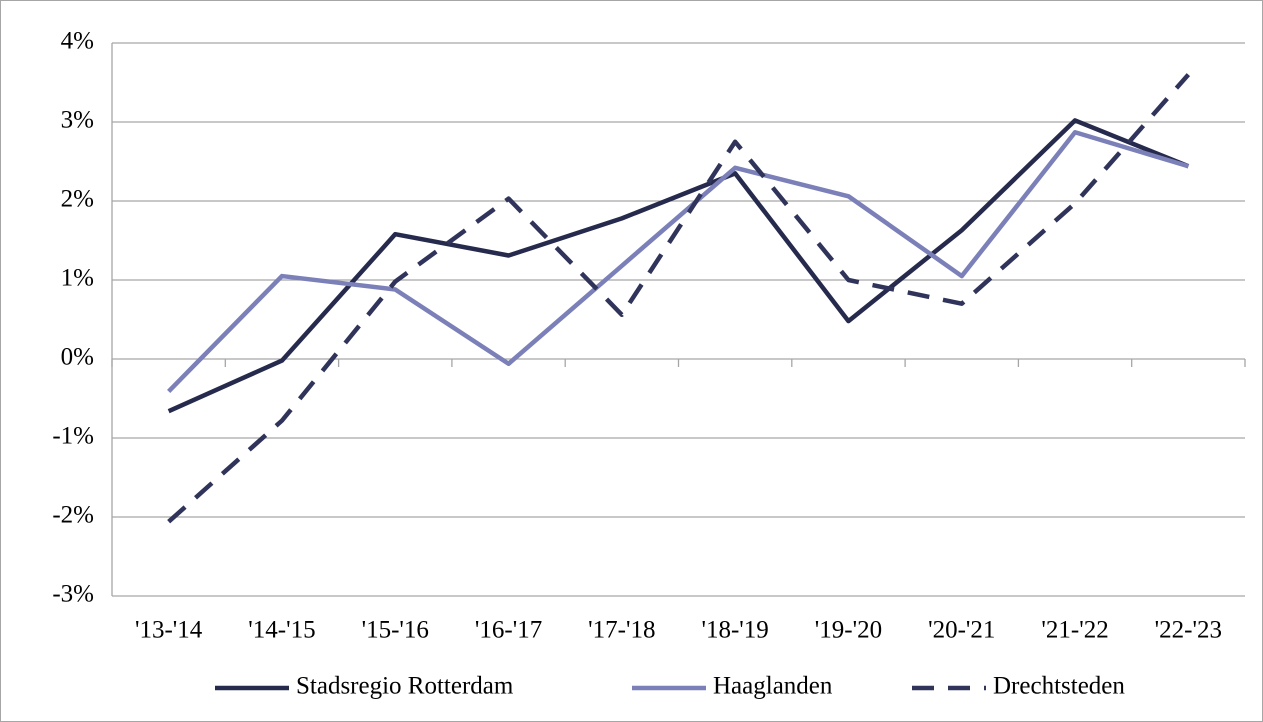 This screenshot has width=1263, height=722. What do you see at coordinates (734, 630) in the screenshot?
I see `x-tick-label: '18-'19` at bounding box center [734, 630].